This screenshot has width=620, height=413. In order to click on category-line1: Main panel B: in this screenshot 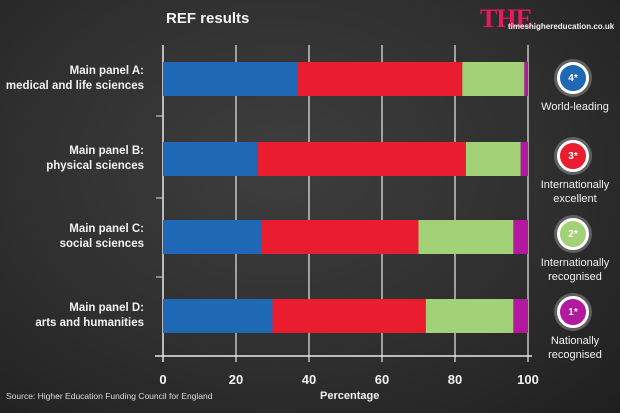, I will do `click(106, 151)`.